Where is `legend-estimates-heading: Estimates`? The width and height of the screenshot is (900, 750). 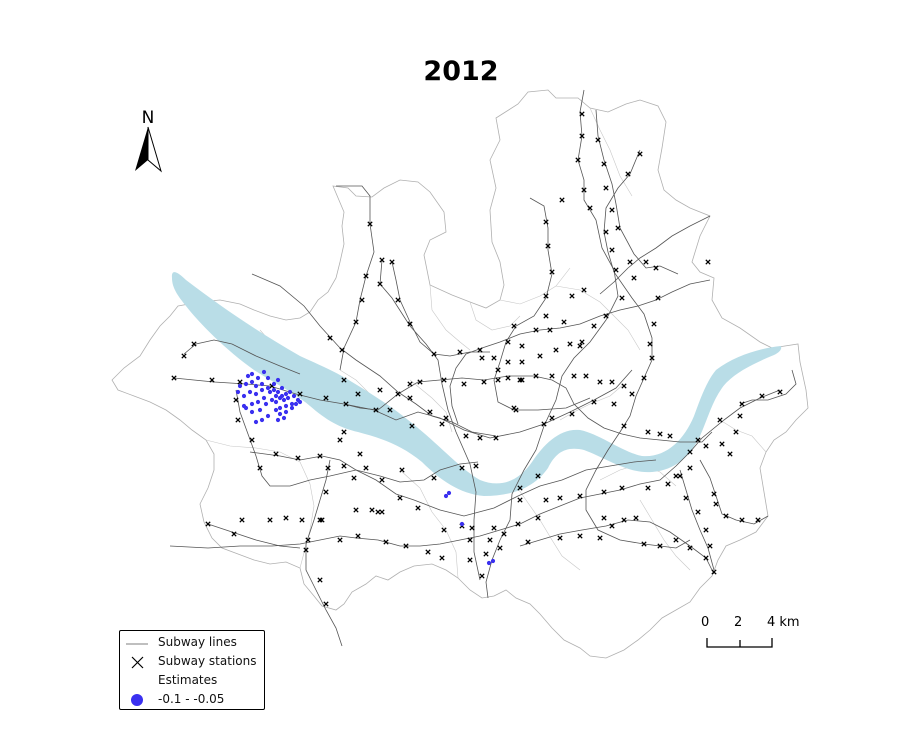
legend-estimates-heading: Estimates is located at coordinates (188, 680).